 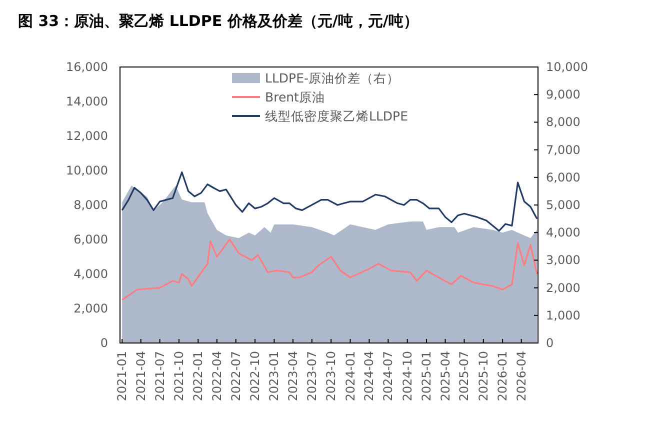 I want to click on y2-tick-label: 10,000, so click(x=567, y=67).